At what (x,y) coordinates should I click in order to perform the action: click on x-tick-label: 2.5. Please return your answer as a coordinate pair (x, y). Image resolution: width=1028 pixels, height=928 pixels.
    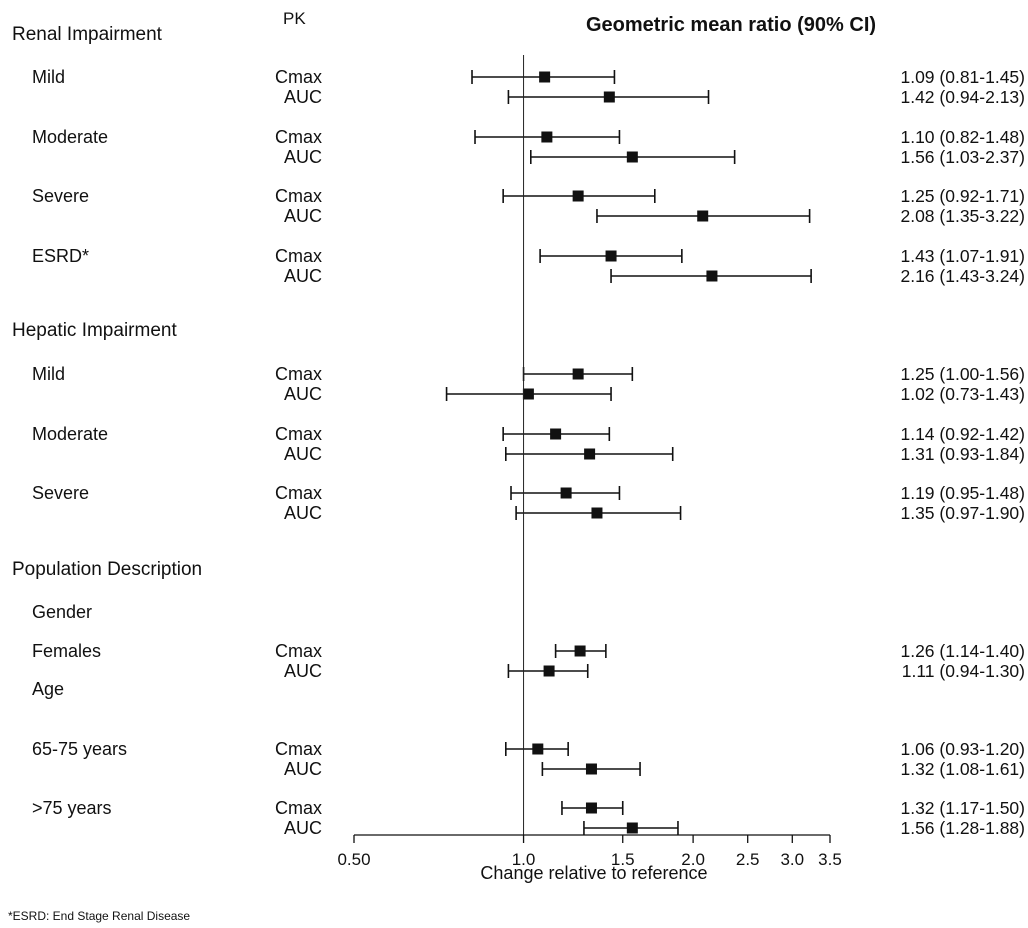
    Looking at the image, I should click on (748, 859).